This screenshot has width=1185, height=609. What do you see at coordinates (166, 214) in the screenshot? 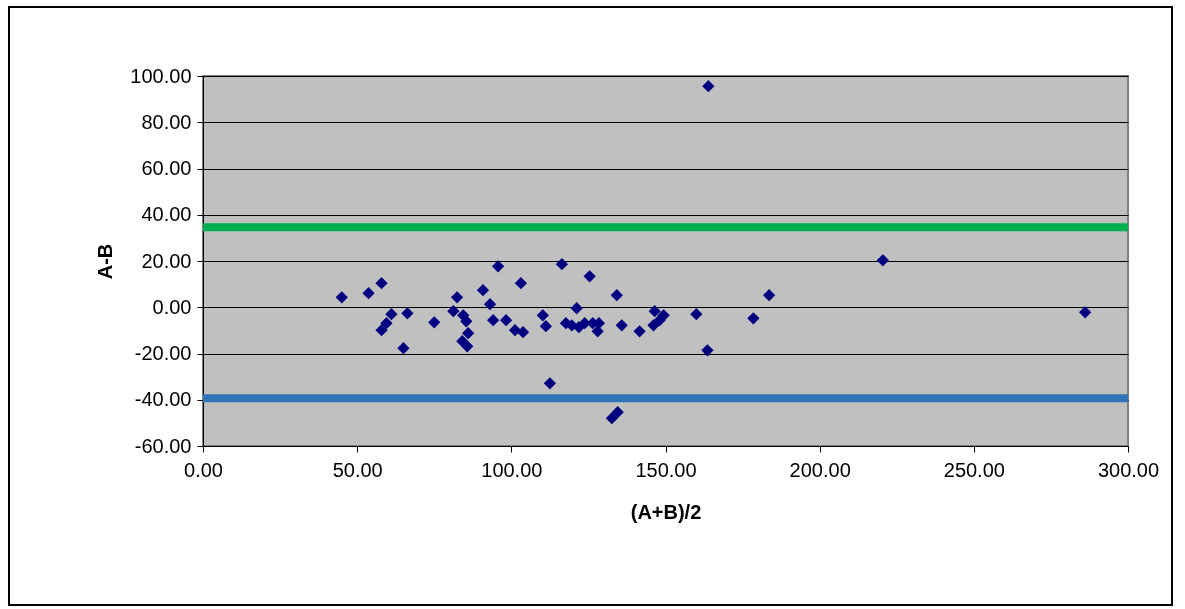
I see `y-tick-label: 40.00` at bounding box center [166, 214].